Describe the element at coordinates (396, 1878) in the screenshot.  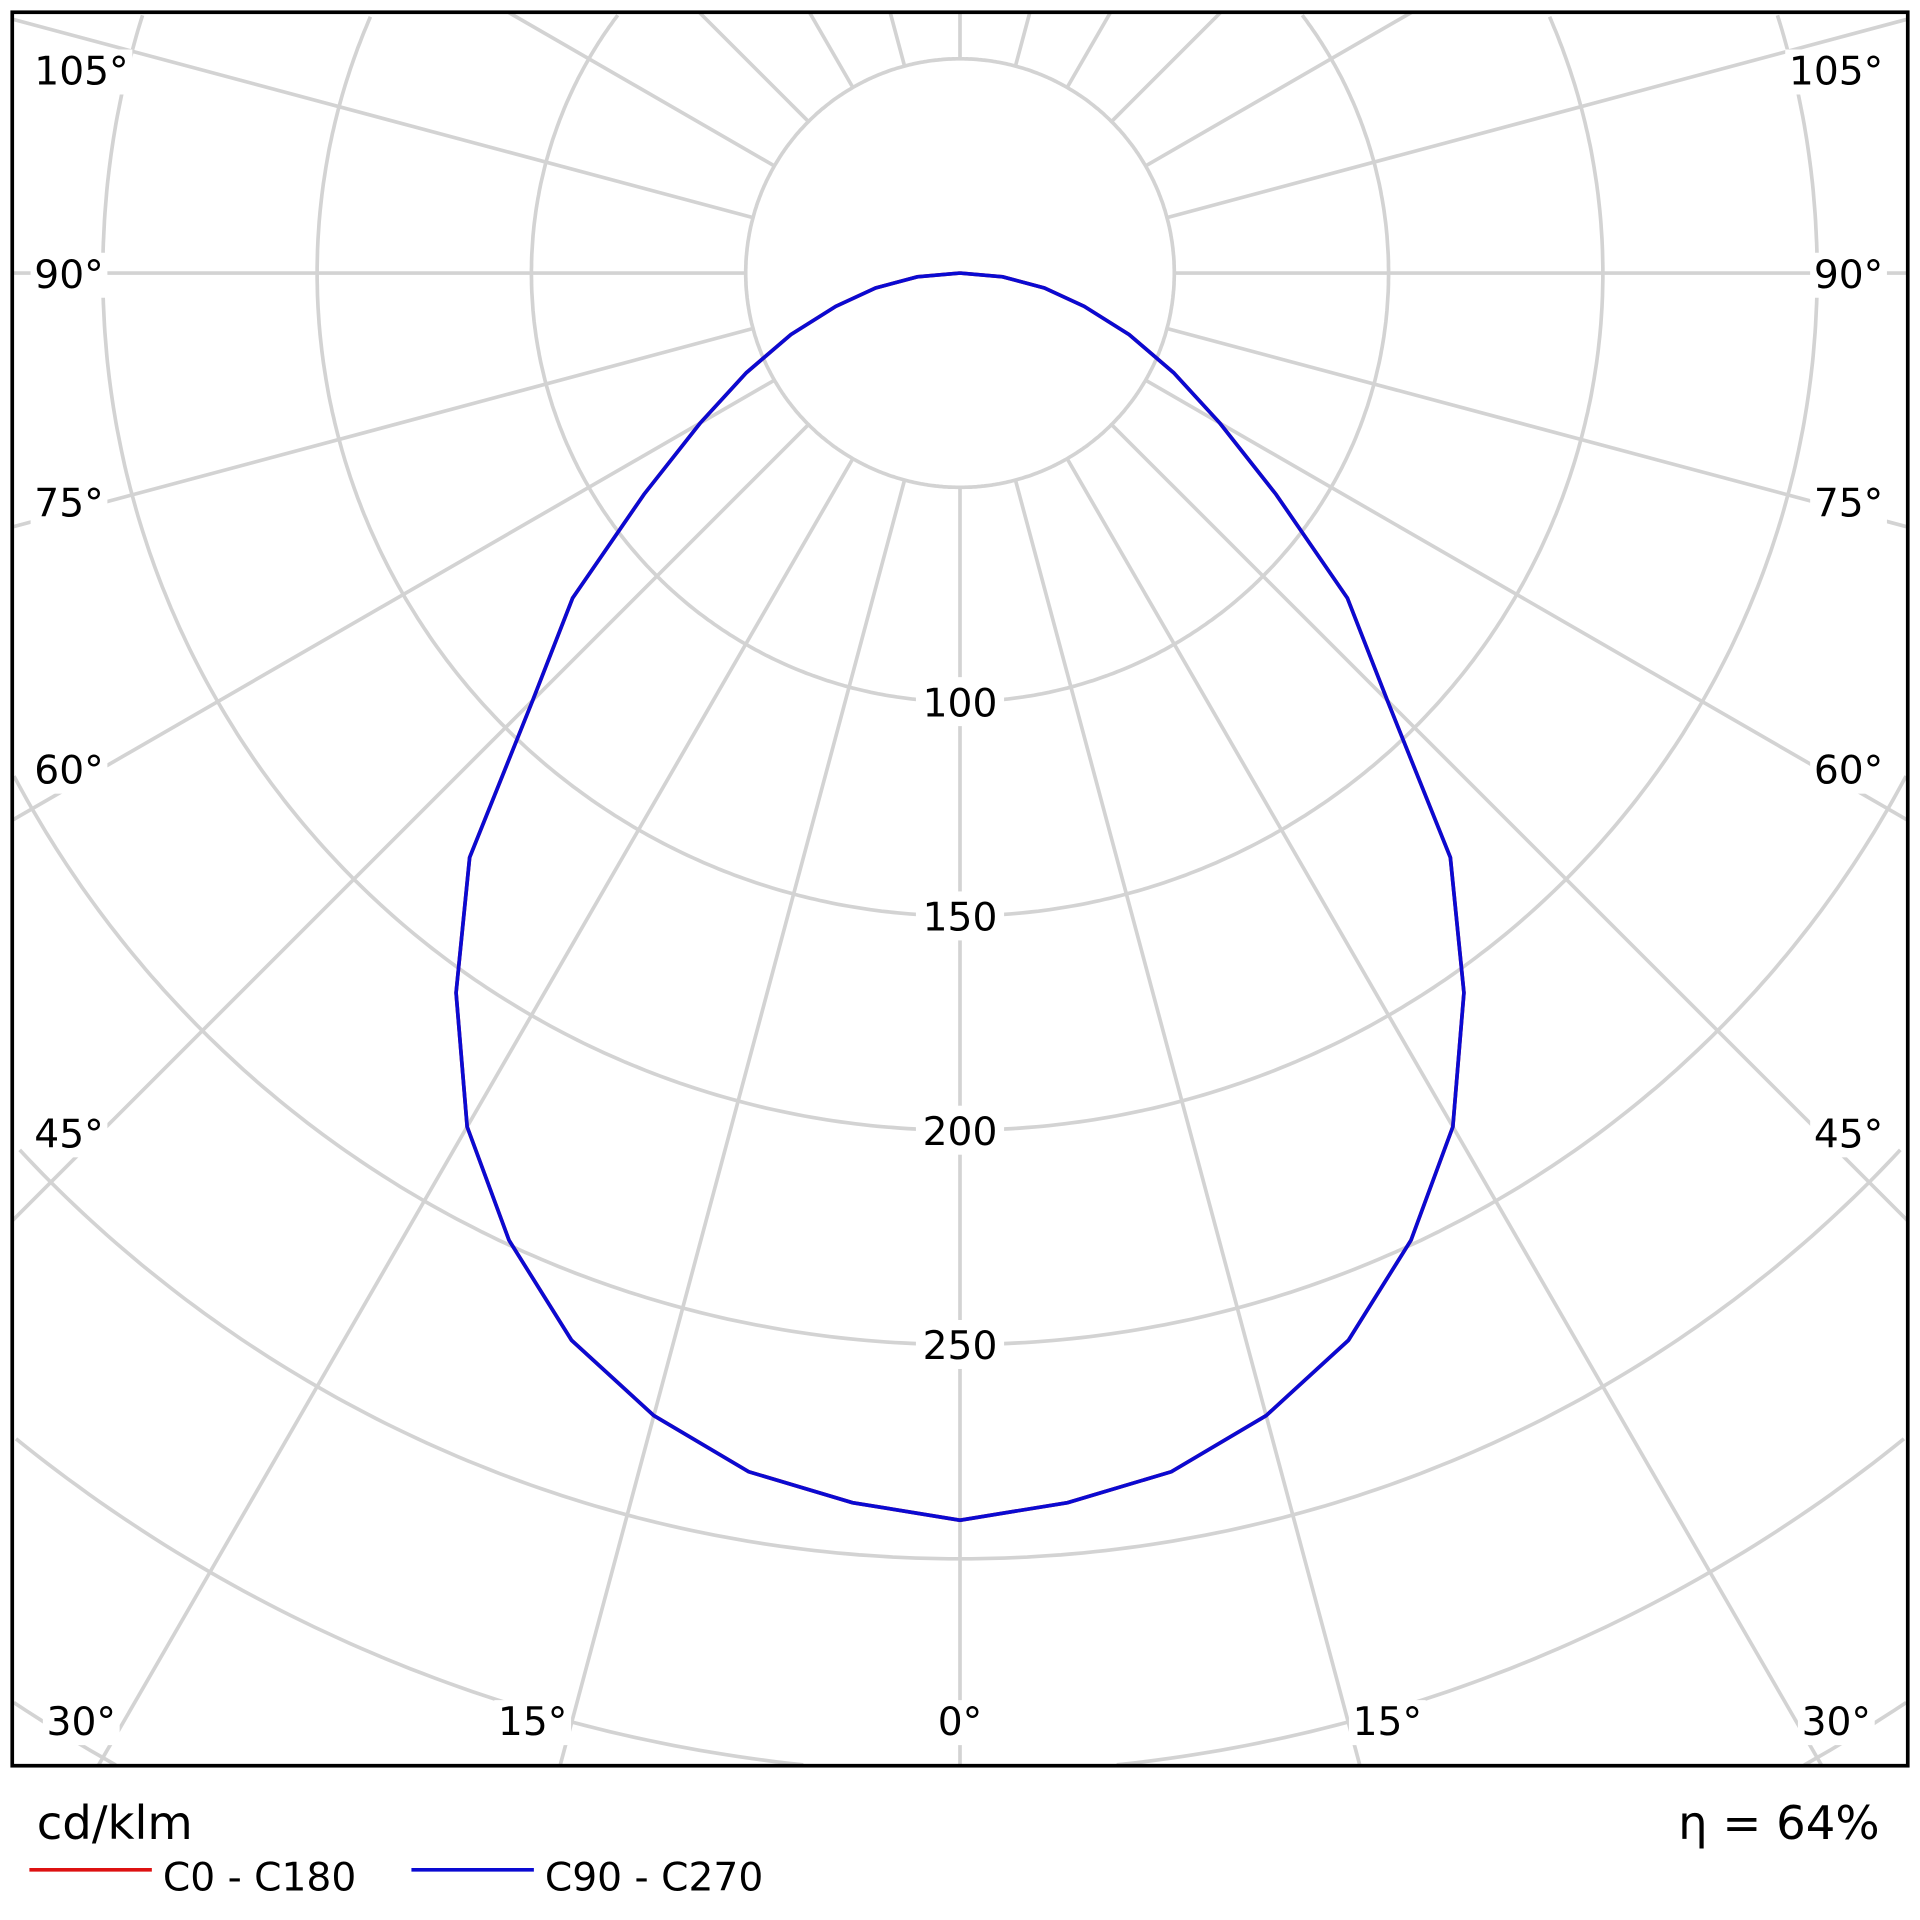
I see `legend: C0 - C180 C90 - C270` at that location.